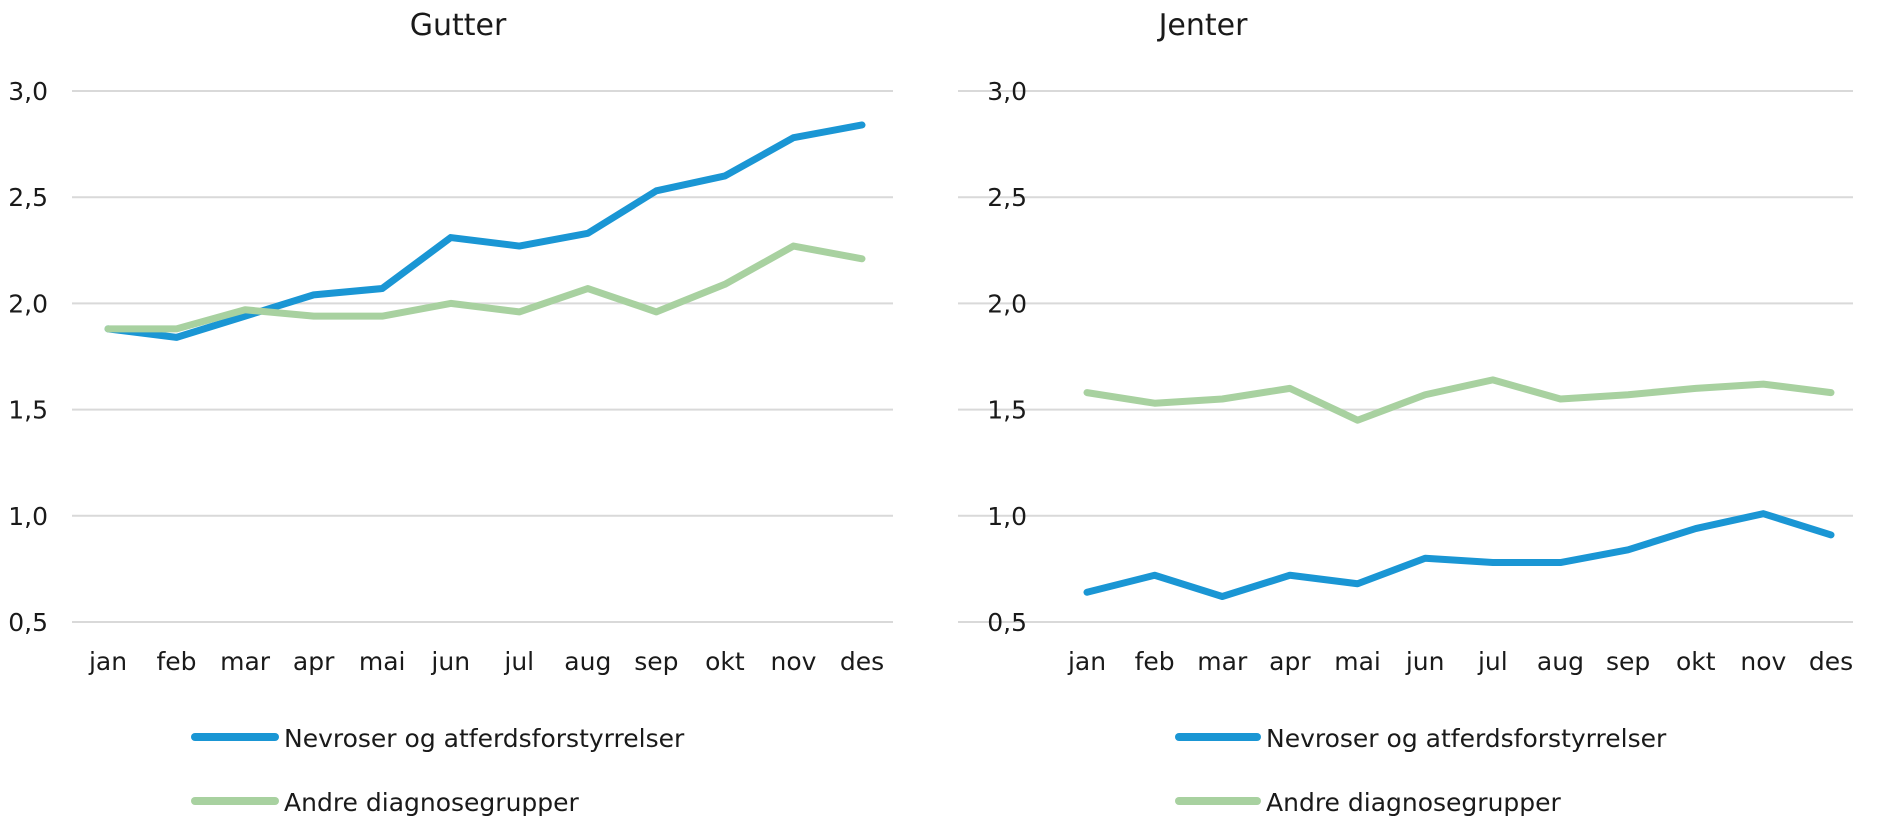 This screenshot has height=818, width=1877. I want to click on chart-title: Gutter, so click(458, 25).